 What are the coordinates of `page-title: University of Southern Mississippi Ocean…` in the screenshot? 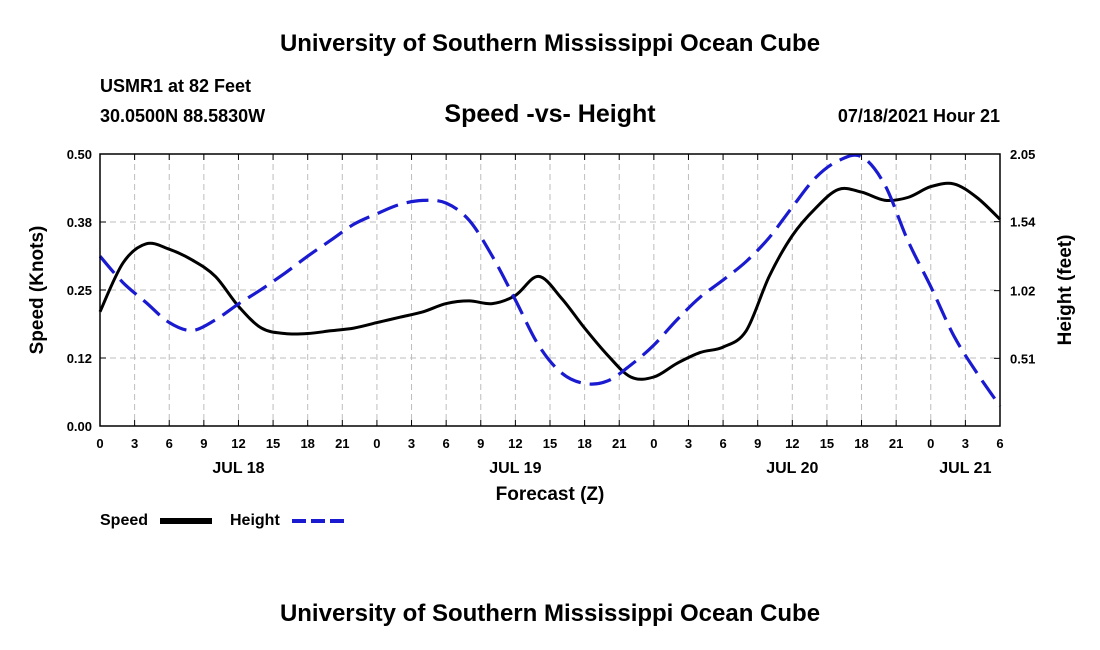 It's located at (550, 43).